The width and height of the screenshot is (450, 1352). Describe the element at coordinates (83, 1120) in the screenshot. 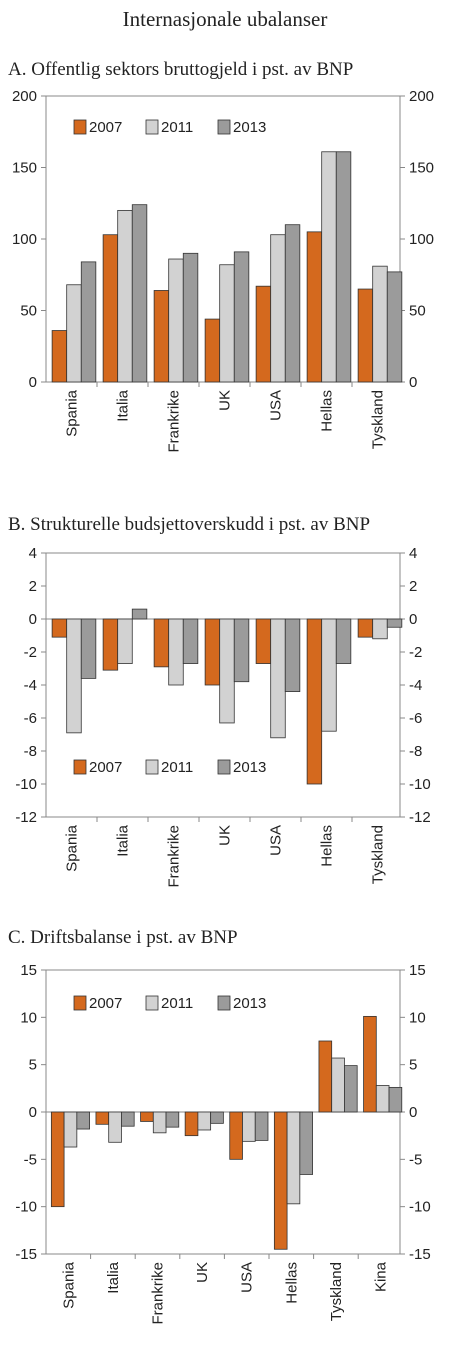

I see `bar-2013-spania` at that location.